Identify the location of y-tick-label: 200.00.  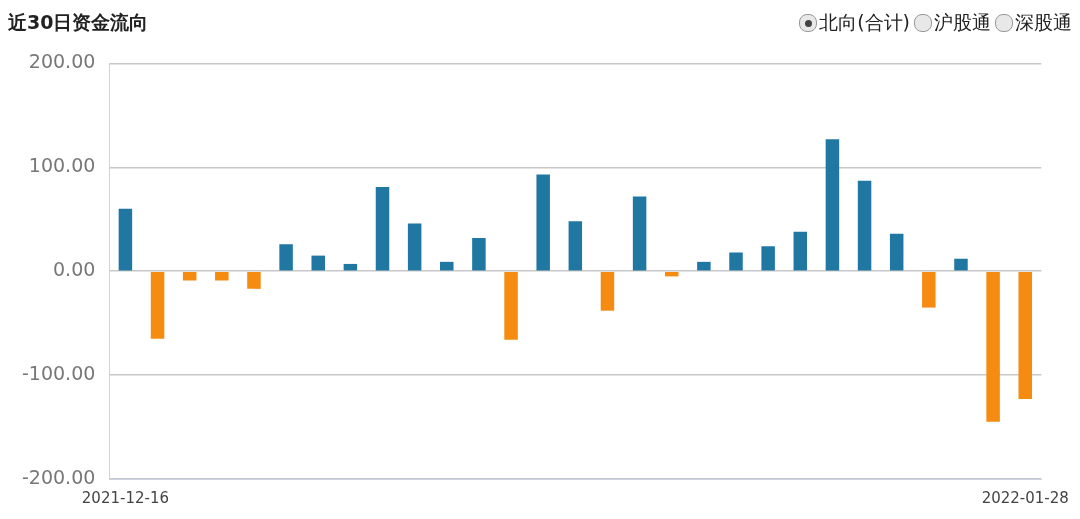
(62, 61).